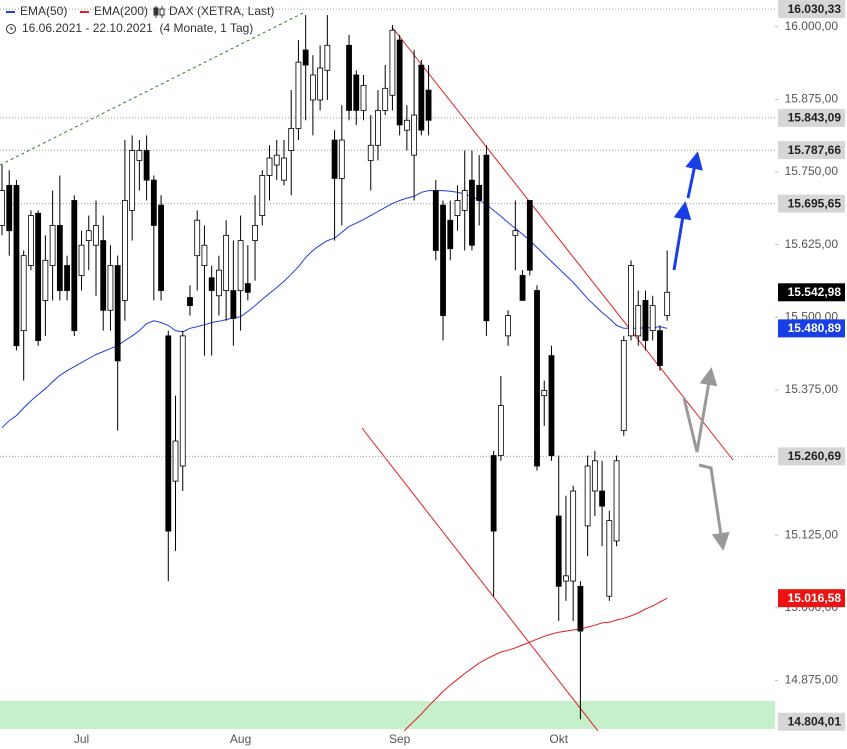  What do you see at coordinates (400, 739) in the screenshot?
I see `x-tick-label: Sep` at bounding box center [400, 739].